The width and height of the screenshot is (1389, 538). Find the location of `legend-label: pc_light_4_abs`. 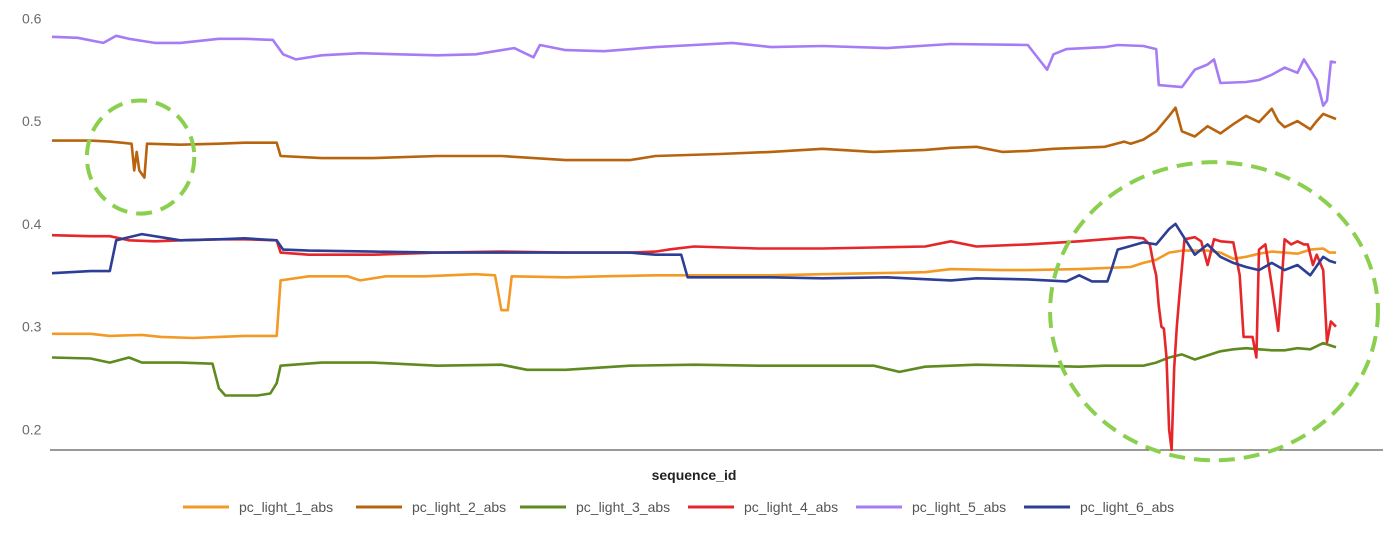

legend-label: pc_light_4_abs is located at coordinates (791, 507).